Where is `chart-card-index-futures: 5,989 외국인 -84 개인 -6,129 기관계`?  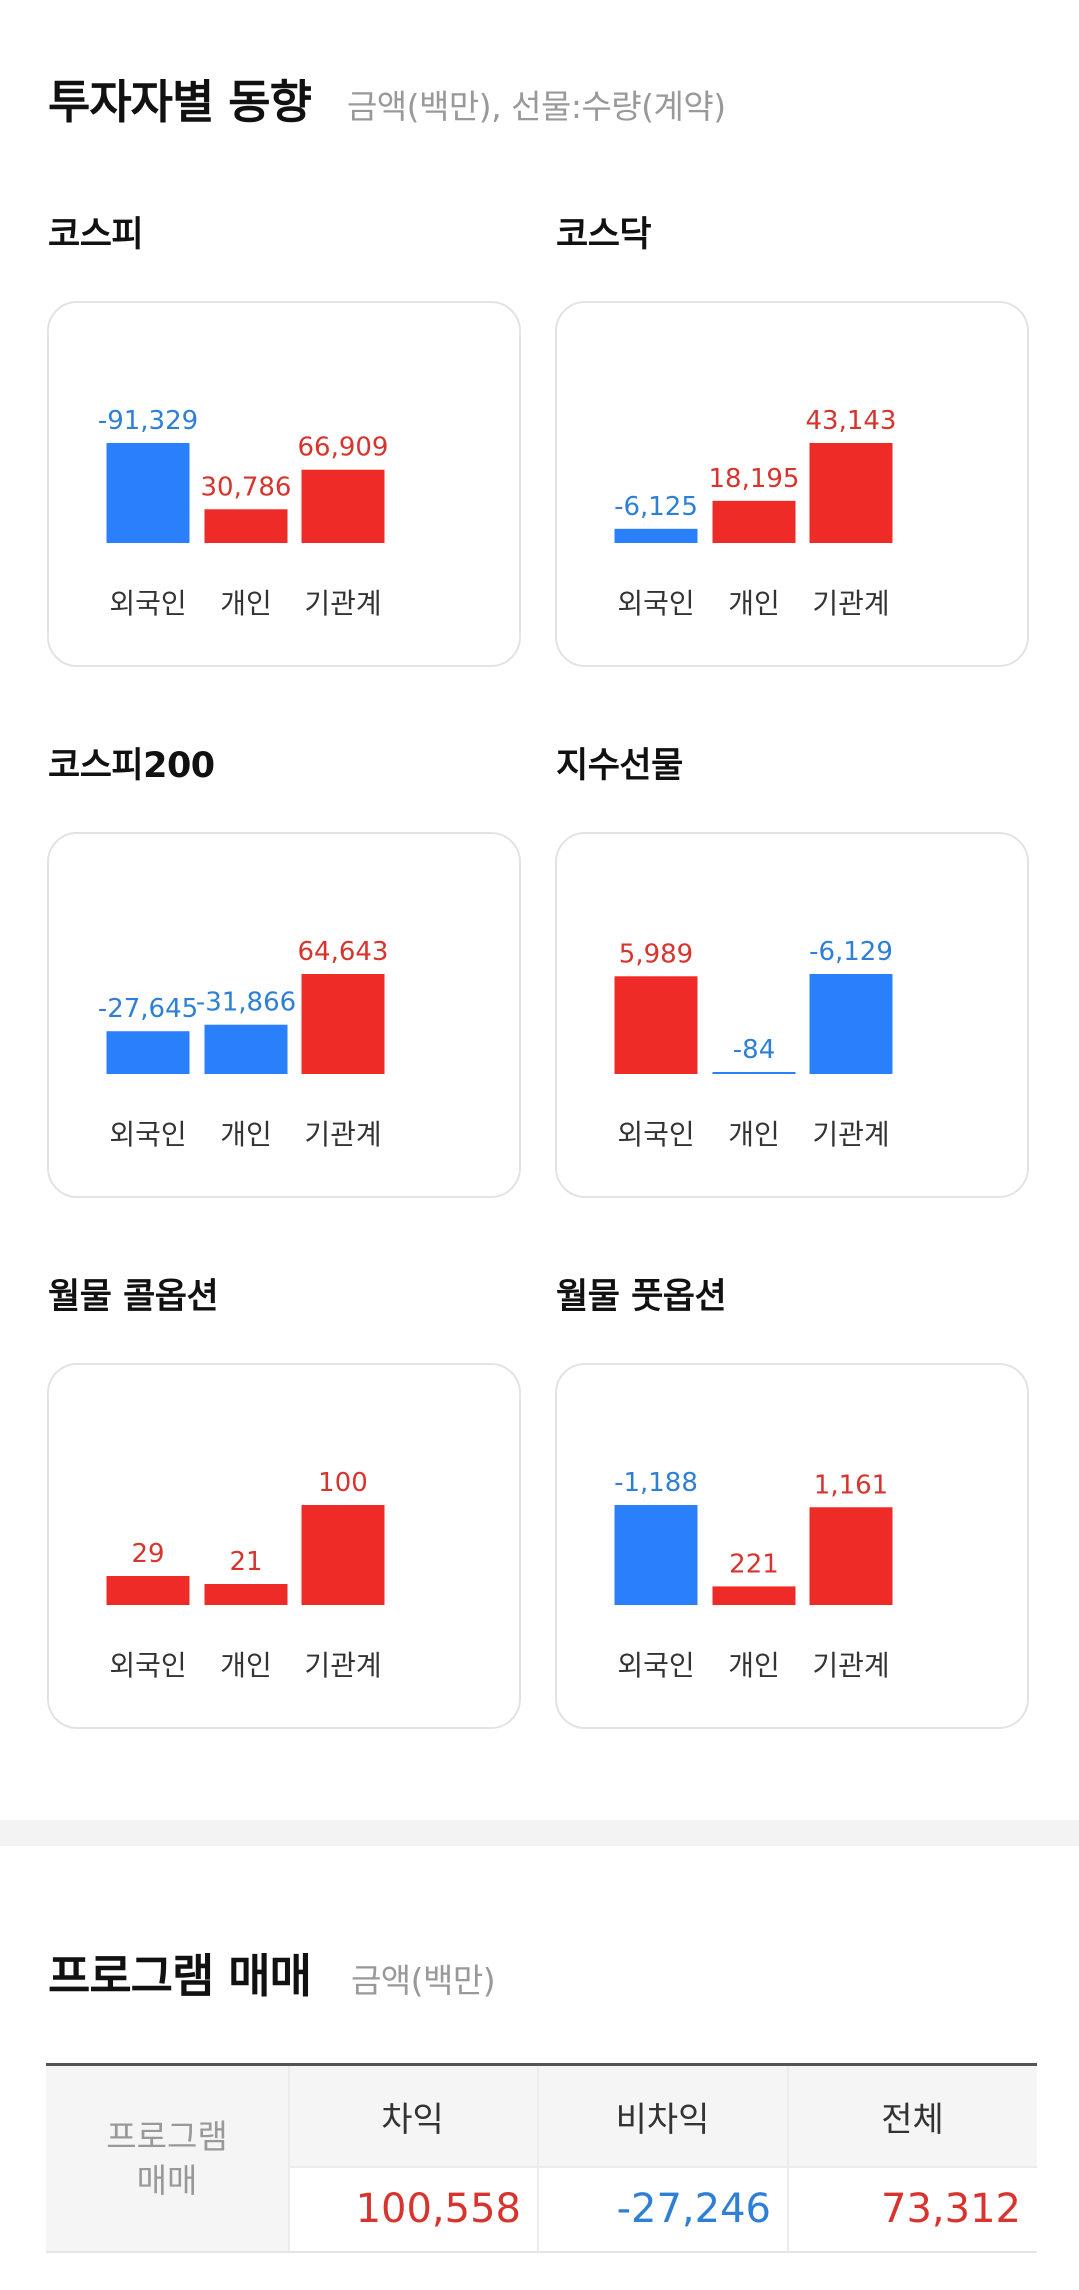
chart-card-index-futures: 5,989 외국인 -84 개인 -6,129 기관계 is located at coordinates (792, 1015).